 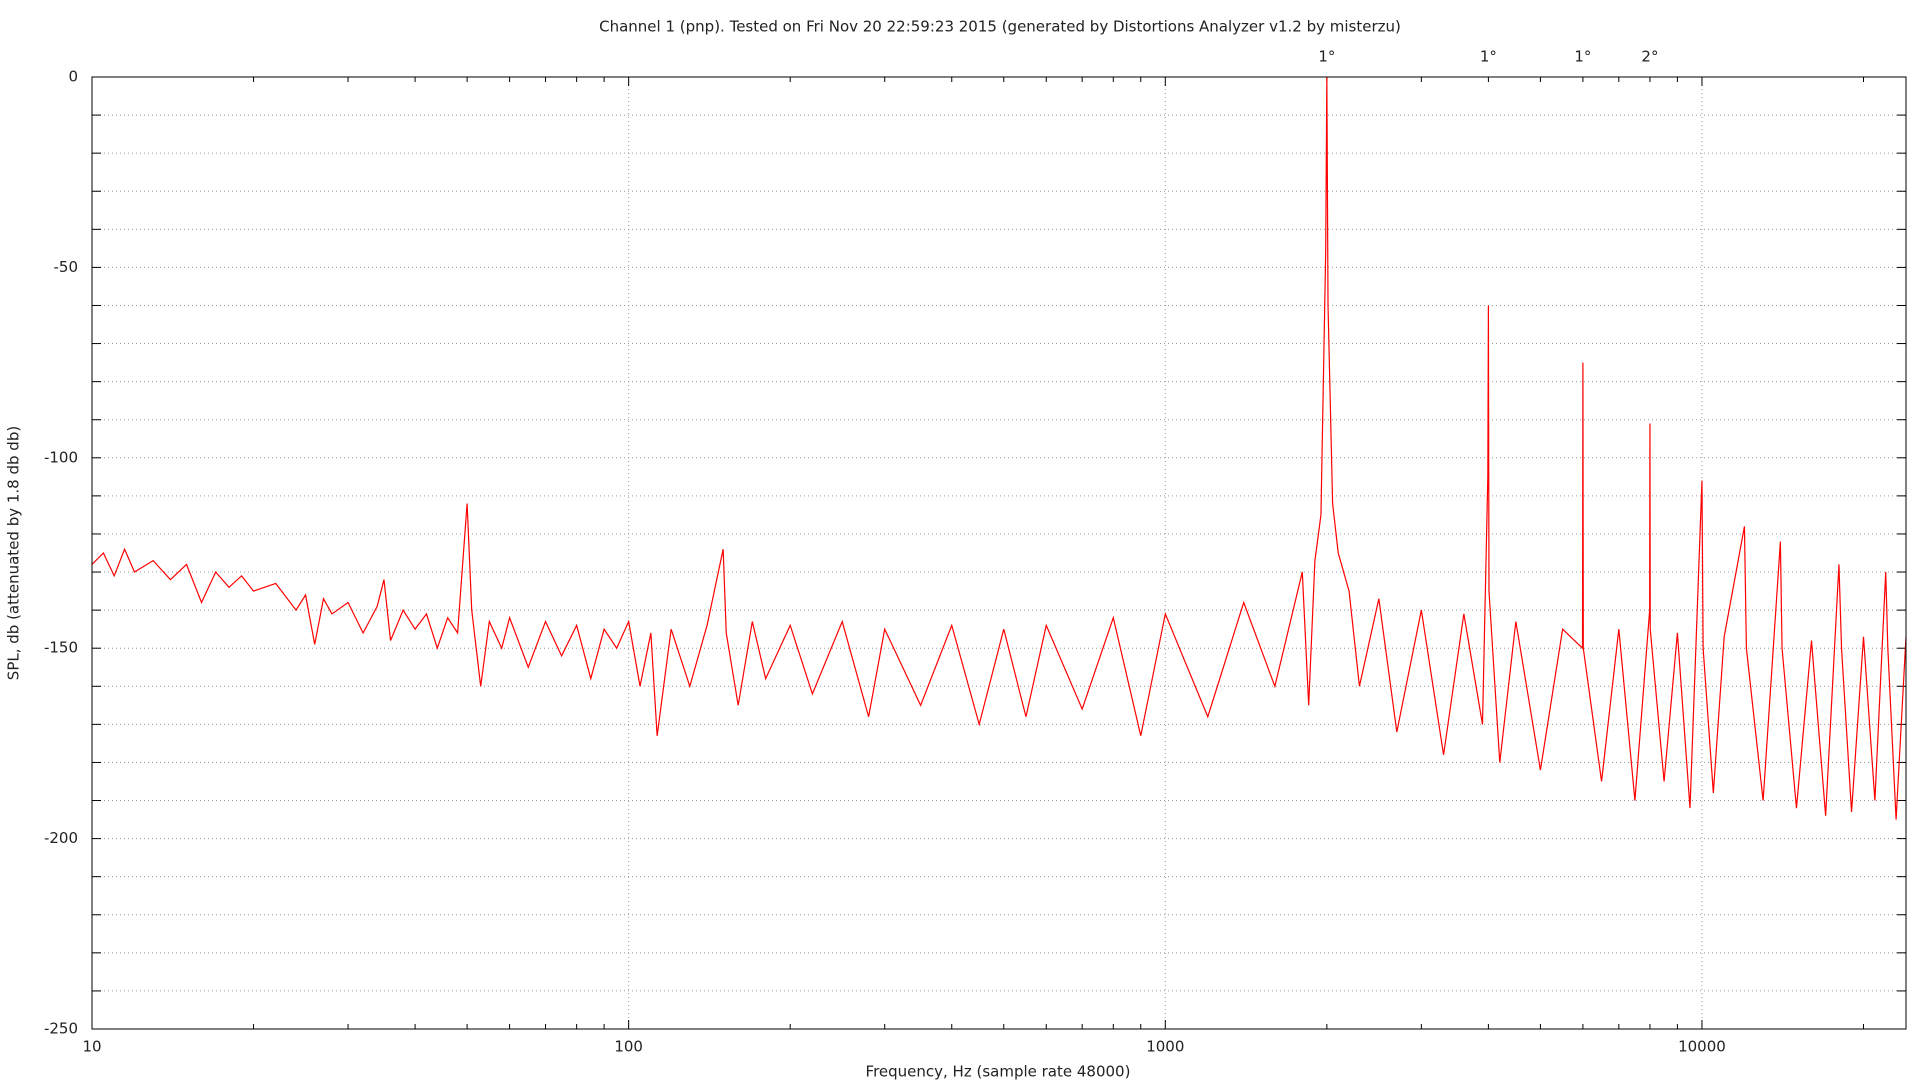 What do you see at coordinates (61, 838) in the screenshot?
I see `y-tick-label: -200` at bounding box center [61, 838].